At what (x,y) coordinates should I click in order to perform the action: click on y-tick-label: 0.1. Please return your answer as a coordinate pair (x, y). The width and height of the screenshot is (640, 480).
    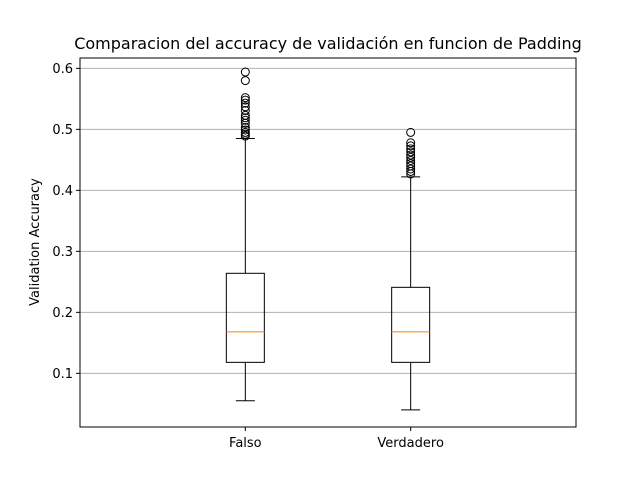
    Looking at the image, I should click on (62, 374).